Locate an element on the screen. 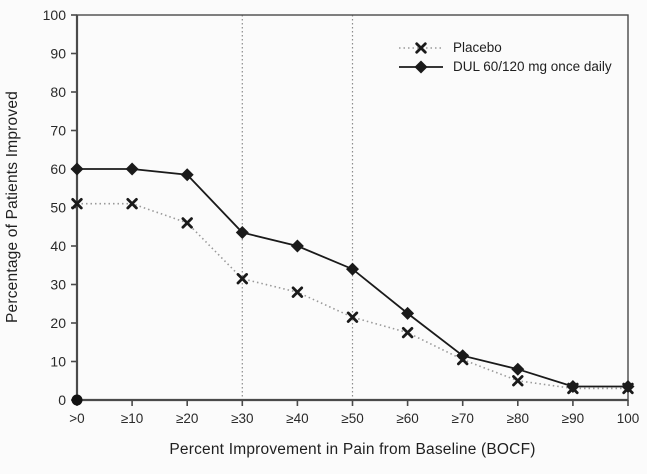 Image resolution: width=647 pixels, height=474 pixels. svg-text: ≥50 is located at coordinates (352, 418).